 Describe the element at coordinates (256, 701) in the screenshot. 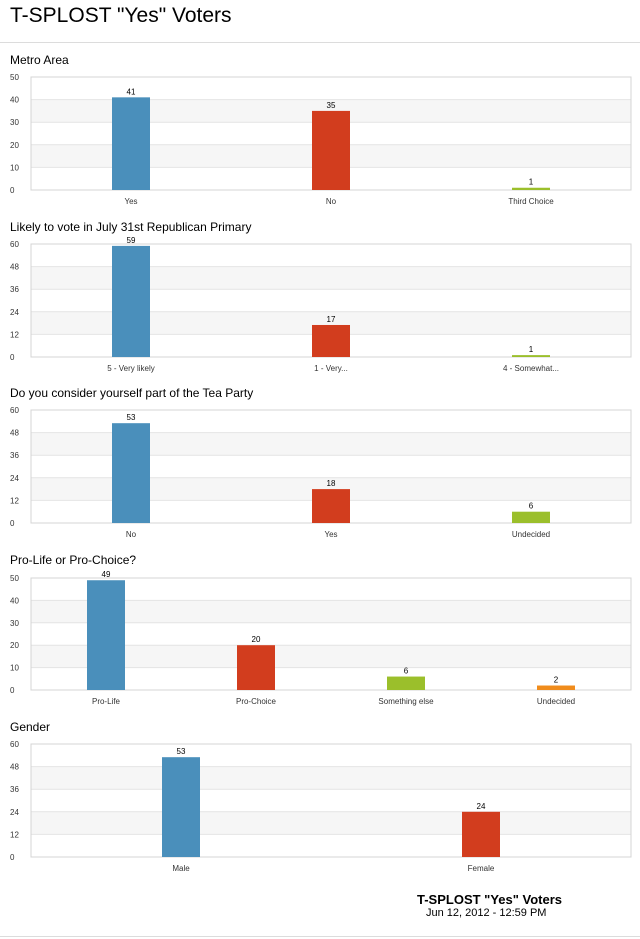

I see `x-tick-label: Pro-Choice` at that location.